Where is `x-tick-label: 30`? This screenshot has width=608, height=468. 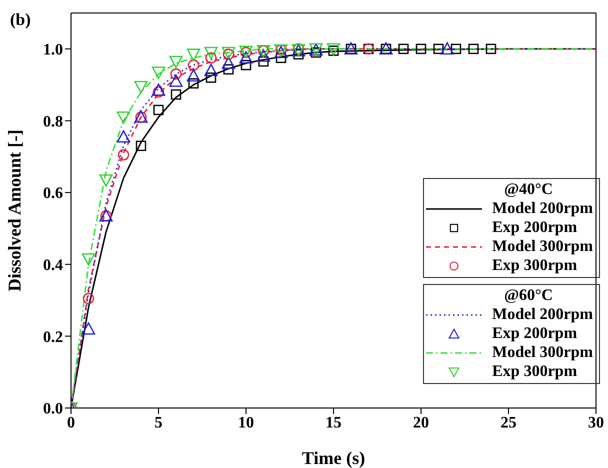 x-tick-label: 30 is located at coordinates (596, 423).